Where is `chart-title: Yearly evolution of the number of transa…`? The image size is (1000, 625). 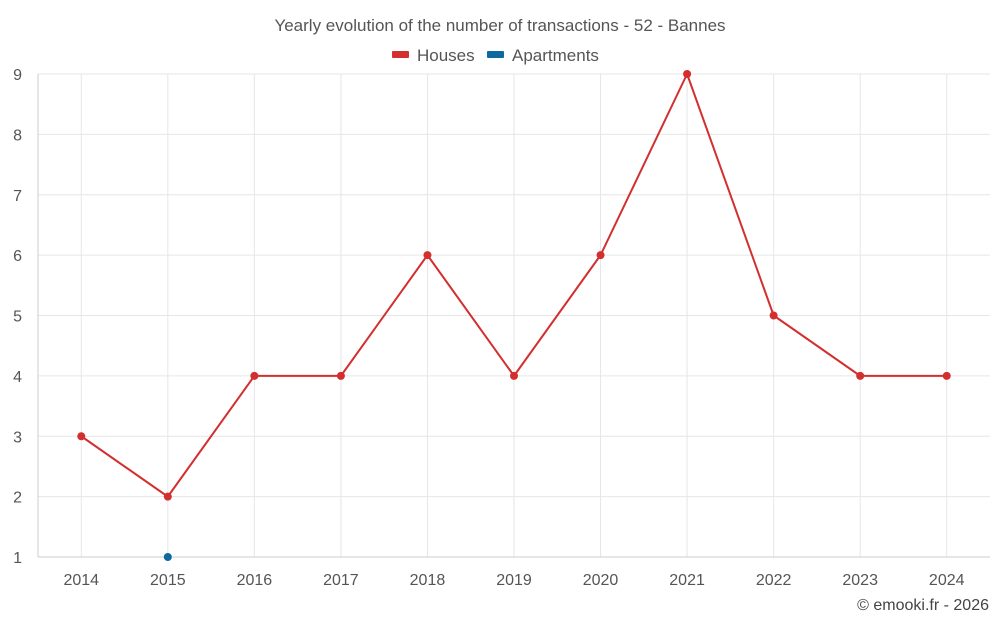
chart-title: Yearly evolution of the number of transa… is located at coordinates (499, 25).